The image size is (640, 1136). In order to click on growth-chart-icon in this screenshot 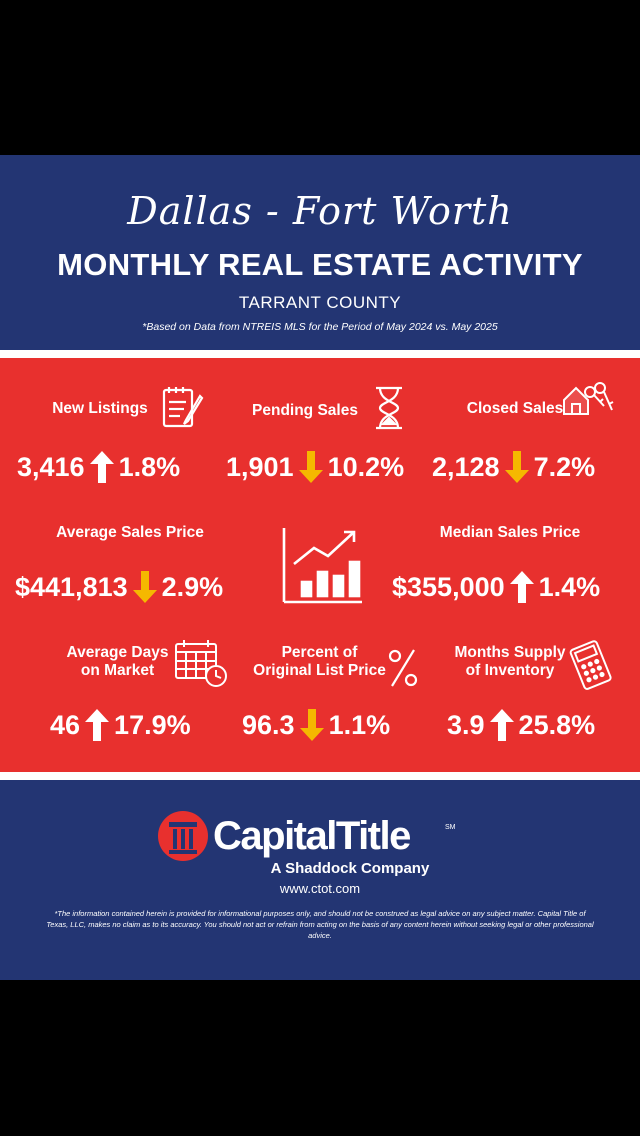, I will do `click(322, 566)`.